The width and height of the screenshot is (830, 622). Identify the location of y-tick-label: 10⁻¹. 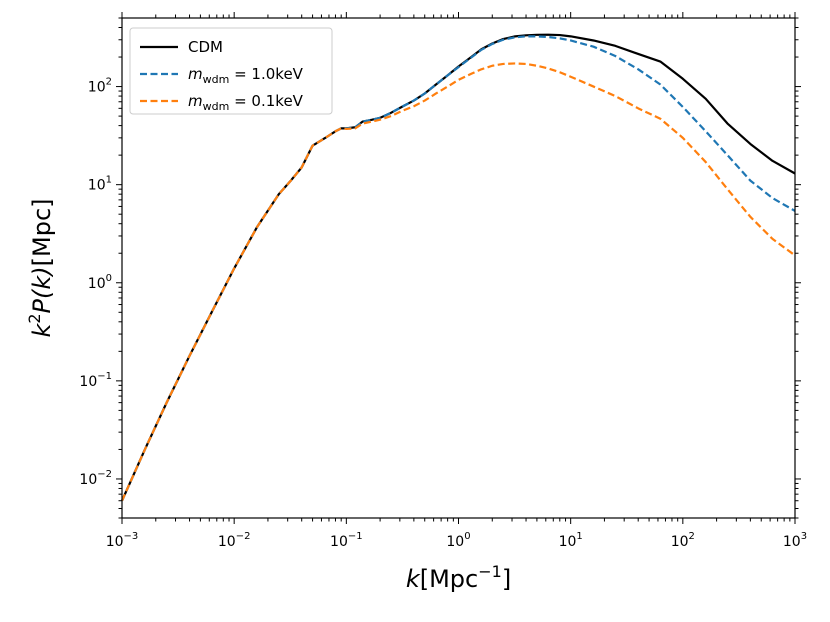
(95, 380).